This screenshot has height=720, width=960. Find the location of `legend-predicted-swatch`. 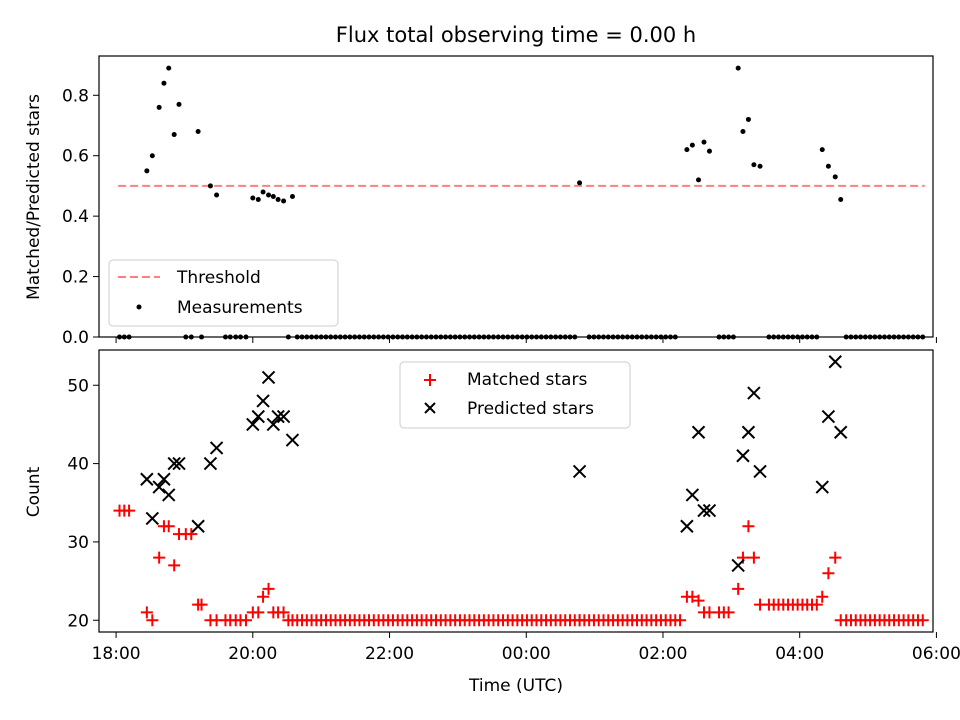

legend-predicted-swatch is located at coordinates (430, 408).